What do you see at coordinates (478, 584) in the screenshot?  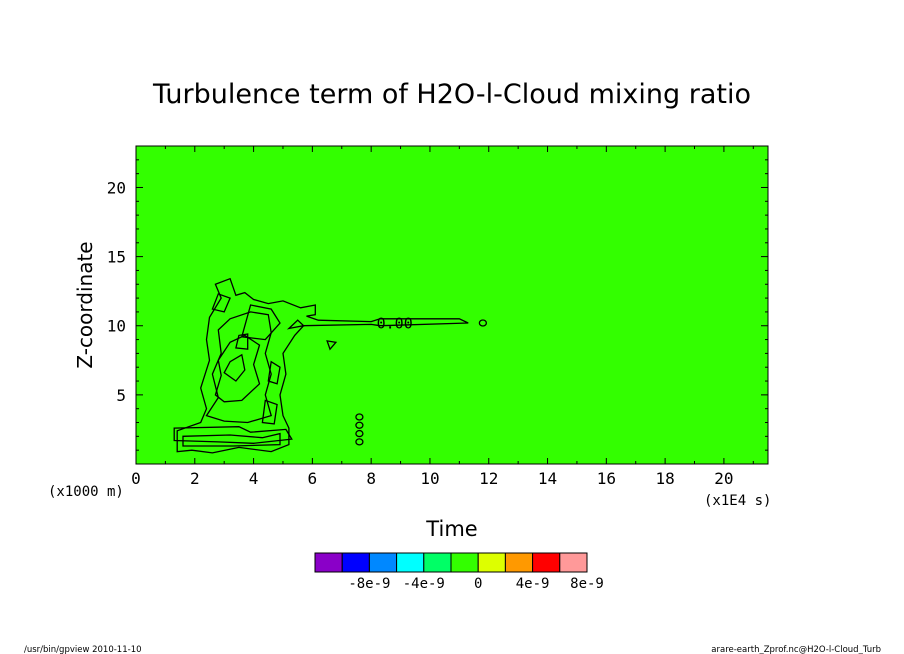 I see `colorbar-label: 0` at bounding box center [478, 584].